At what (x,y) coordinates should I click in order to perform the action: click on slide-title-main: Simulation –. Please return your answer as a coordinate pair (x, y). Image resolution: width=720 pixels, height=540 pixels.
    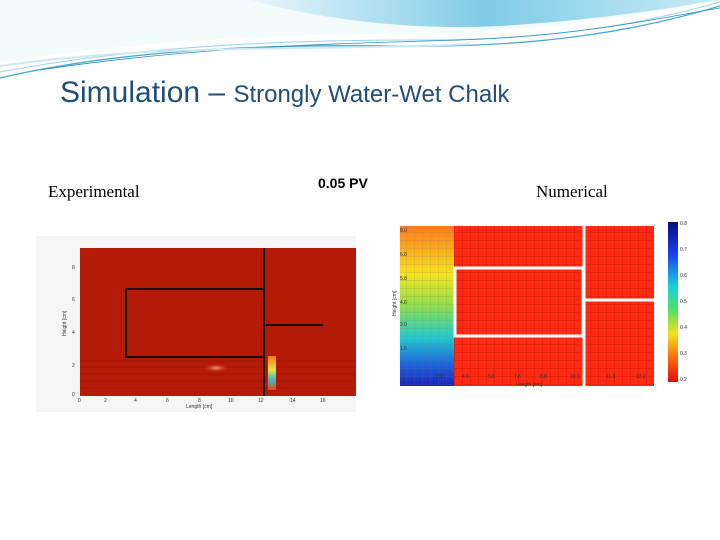
    Looking at the image, I should click on (143, 92).